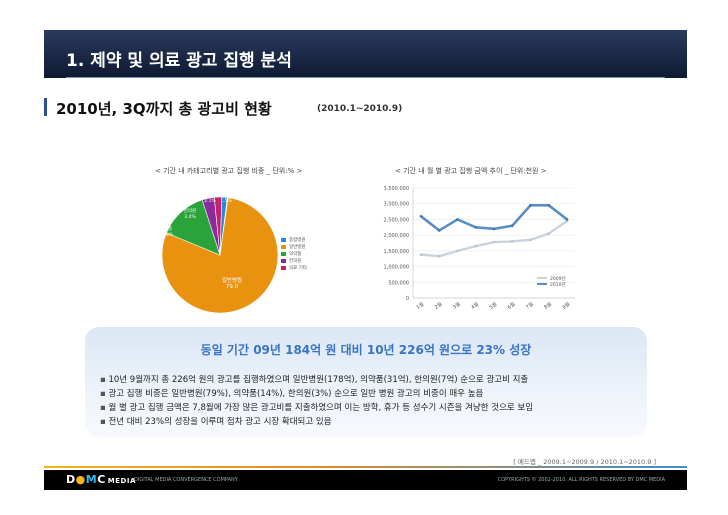 The width and height of the screenshot is (728, 515). What do you see at coordinates (456, 305) in the screenshot?
I see `x-tick-label: 3월` at bounding box center [456, 305].